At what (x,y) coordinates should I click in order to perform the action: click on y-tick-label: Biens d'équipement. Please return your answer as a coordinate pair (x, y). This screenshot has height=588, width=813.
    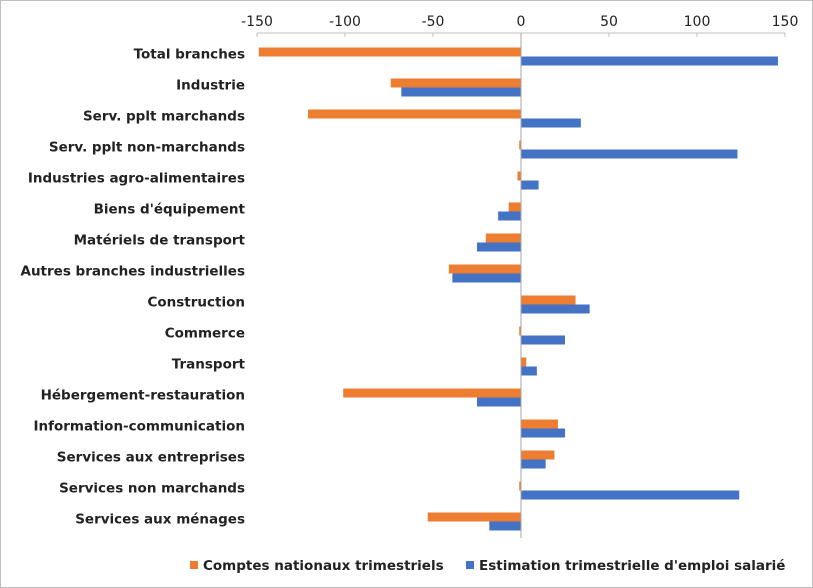
    Looking at the image, I should click on (170, 210).